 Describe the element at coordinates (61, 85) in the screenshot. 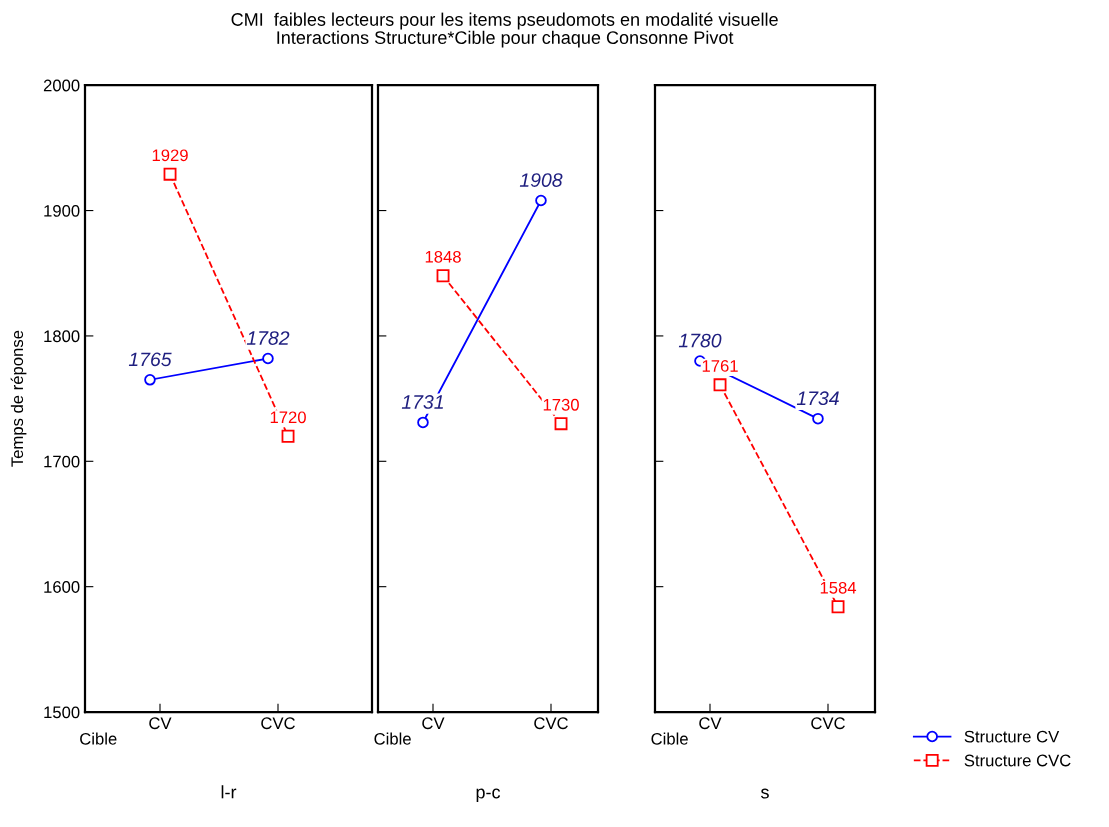

I see `y-tick-label: 2000` at that location.